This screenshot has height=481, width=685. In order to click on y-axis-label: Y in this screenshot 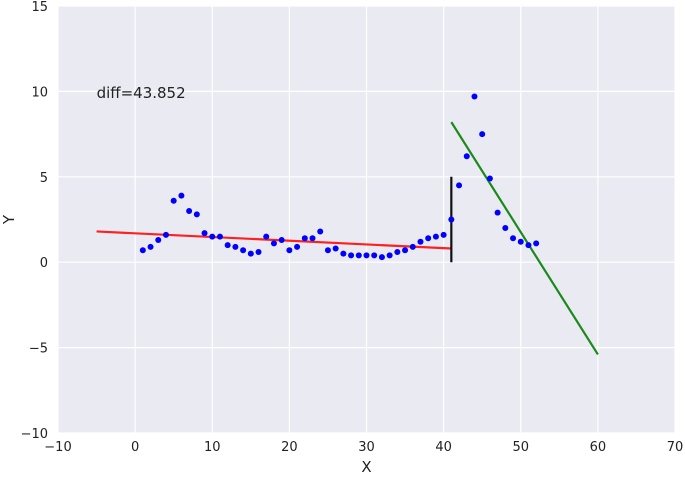, I will do `click(9, 219)`.